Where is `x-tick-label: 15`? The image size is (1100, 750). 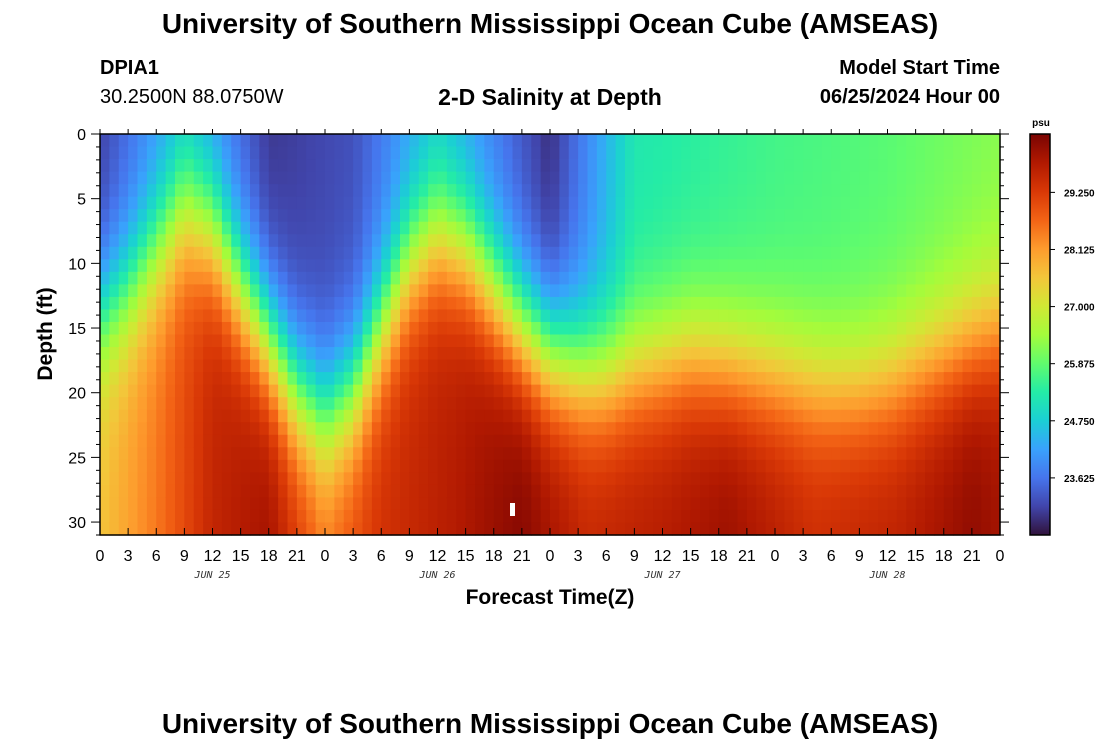 x-tick-label: 15 is located at coordinates (241, 556).